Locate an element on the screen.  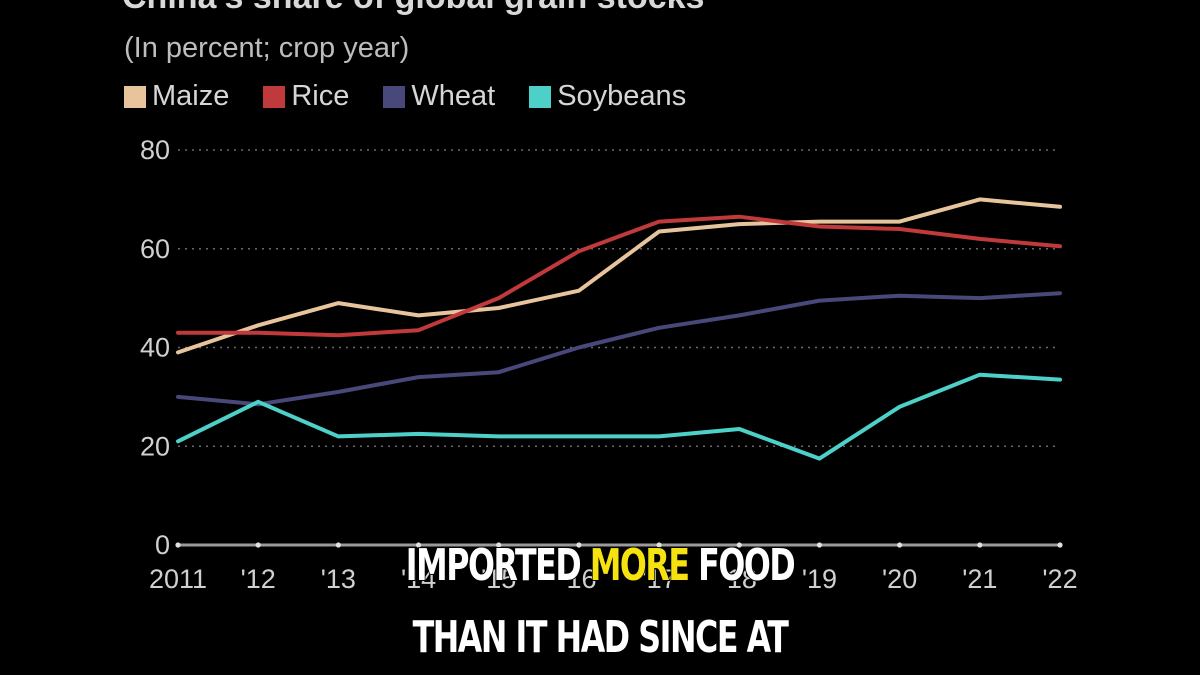
x-tick-label: '16 is located at coordinates (578, 579).